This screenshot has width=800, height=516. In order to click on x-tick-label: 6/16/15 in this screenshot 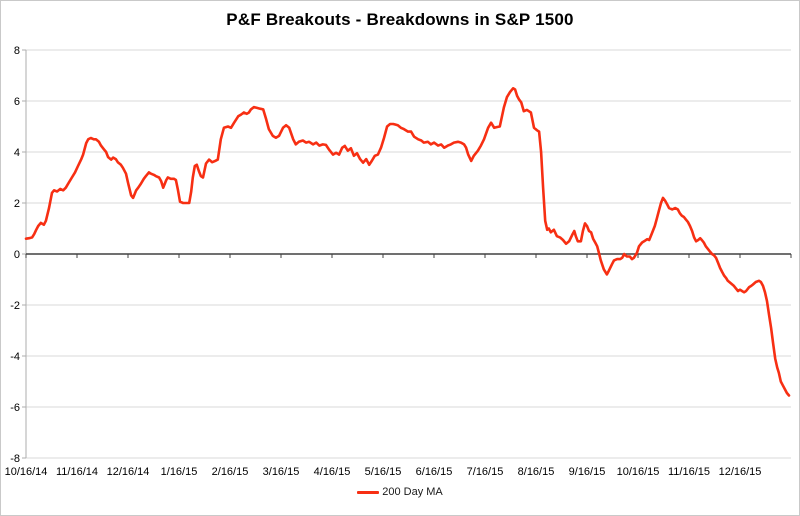, I will do `click(434, 472)`.